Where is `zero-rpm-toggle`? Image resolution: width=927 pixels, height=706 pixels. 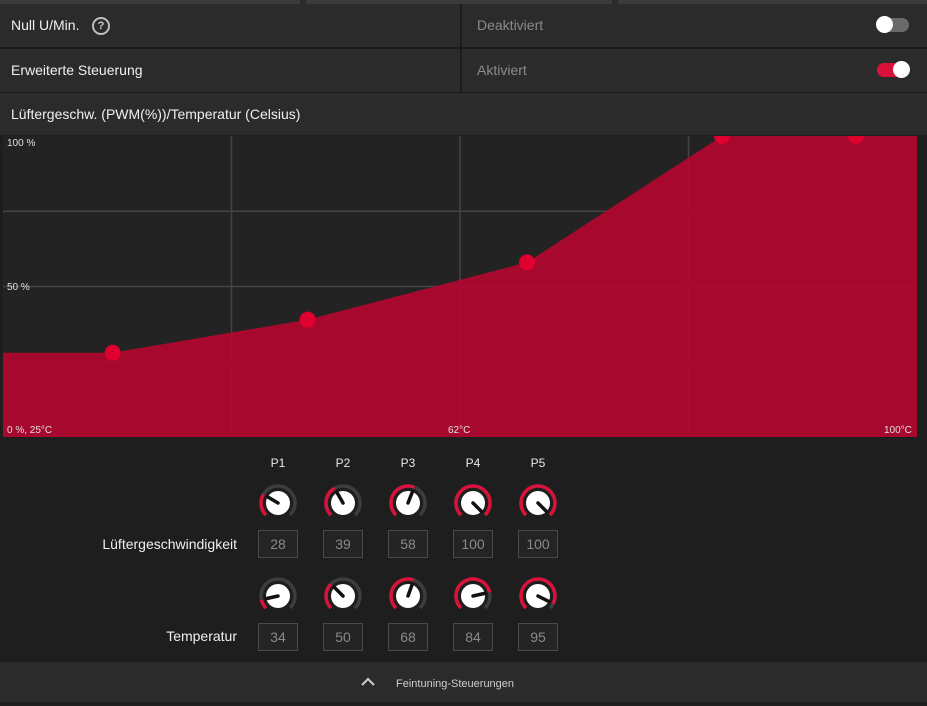
zero-rpm-toggle is located at coordinates (892, 24).